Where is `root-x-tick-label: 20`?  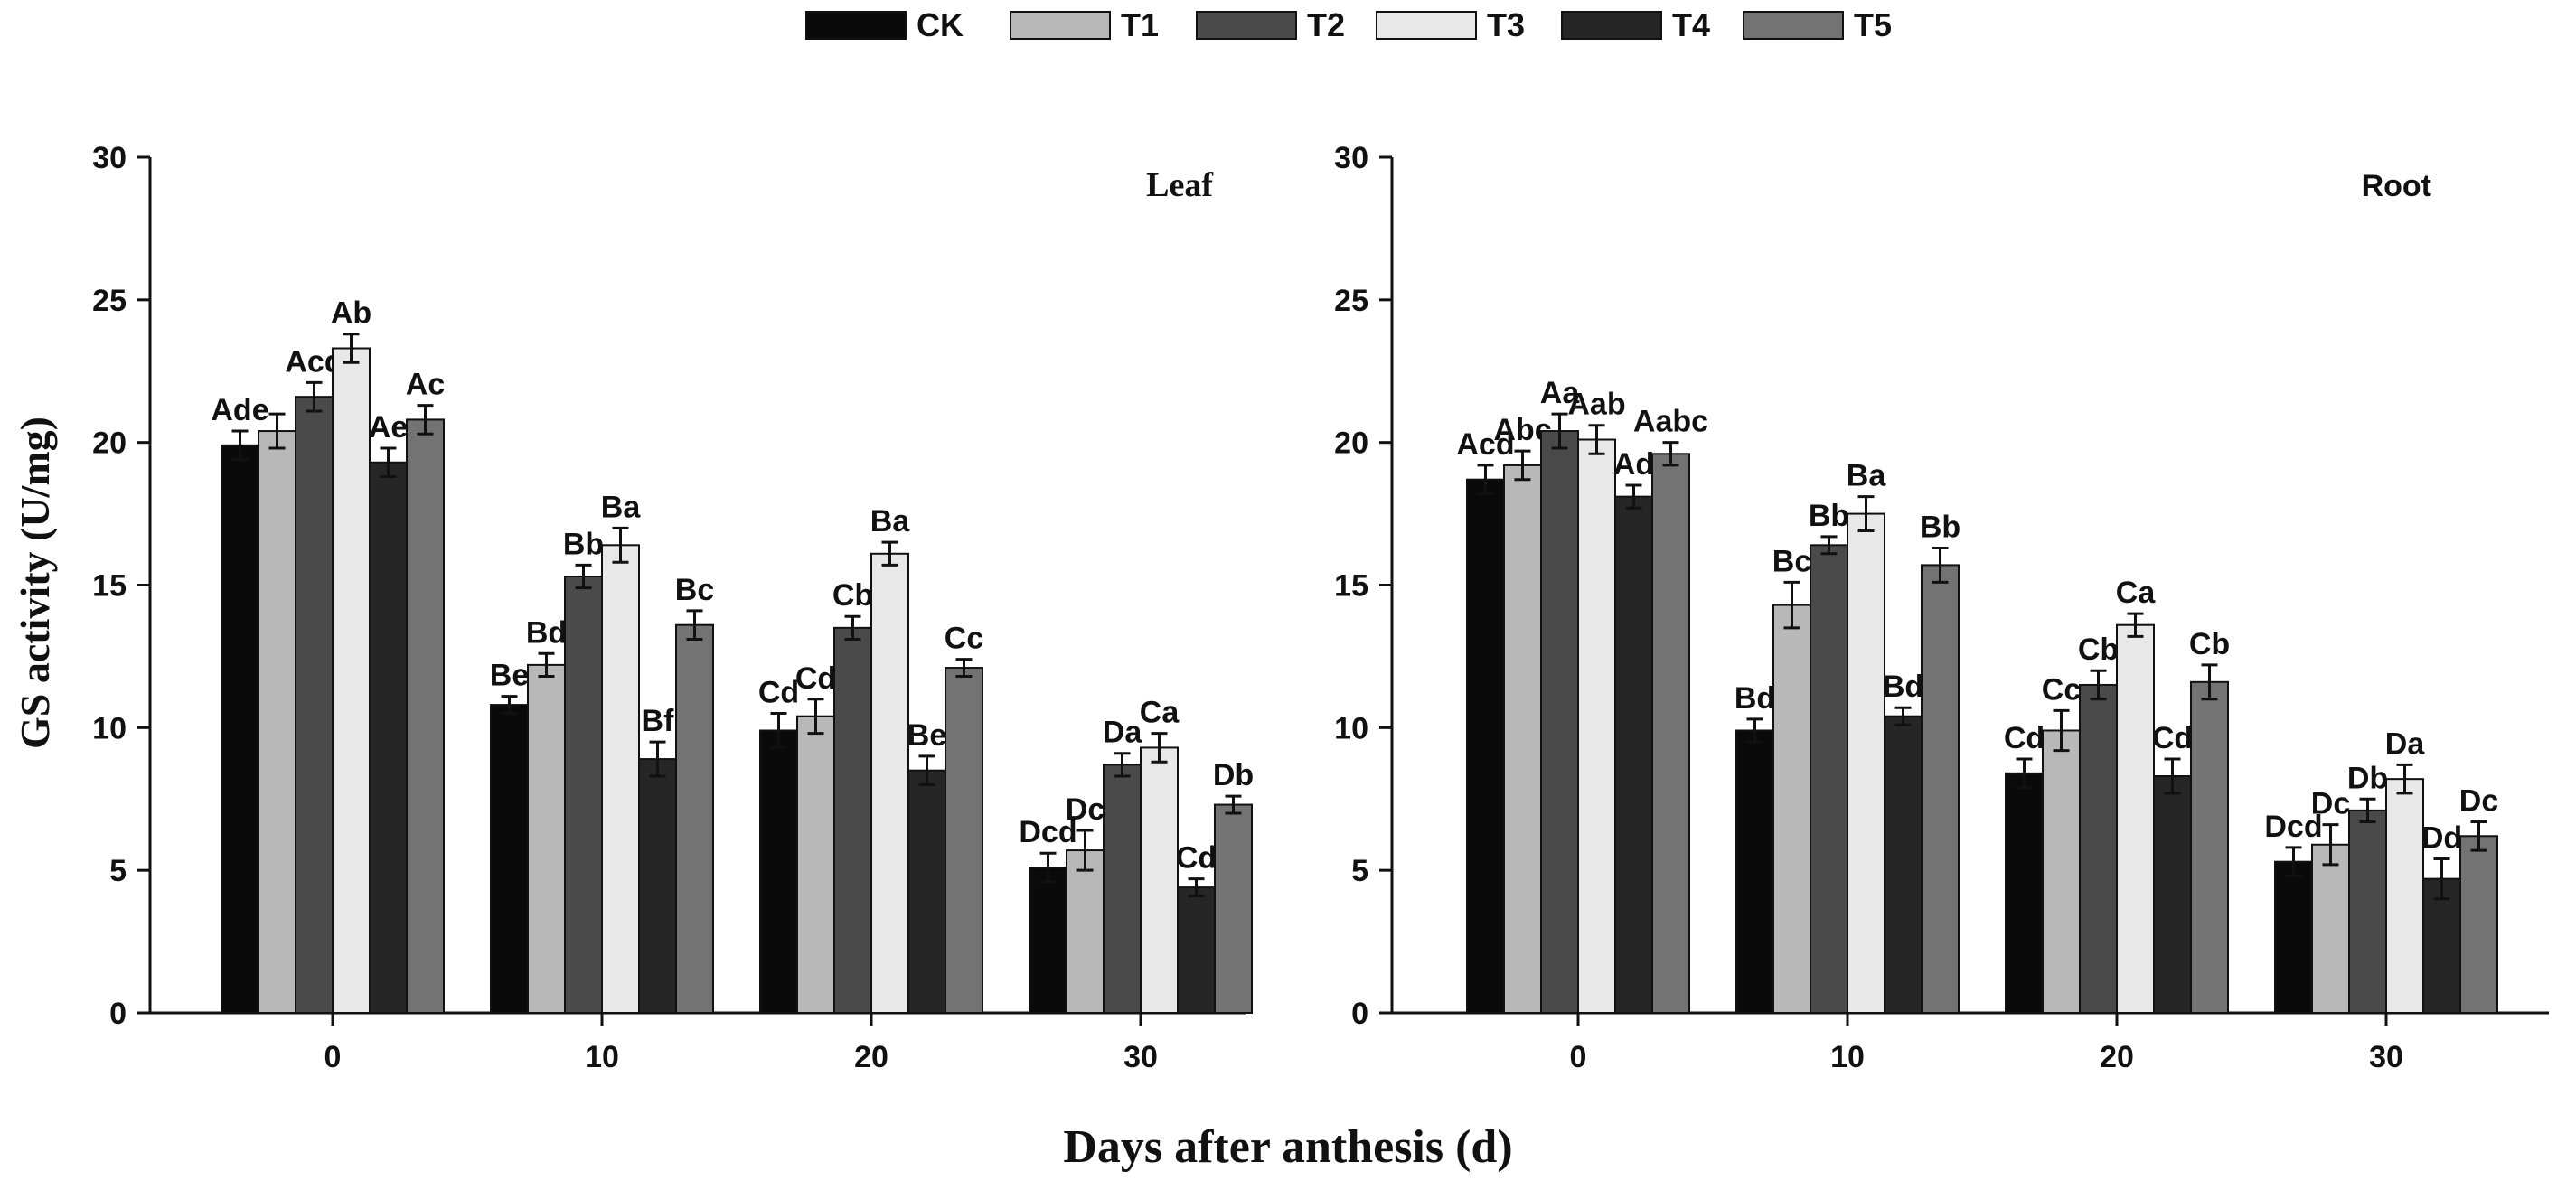 root-x-tick-label: 20 is located at coordinates (2117, 1057).